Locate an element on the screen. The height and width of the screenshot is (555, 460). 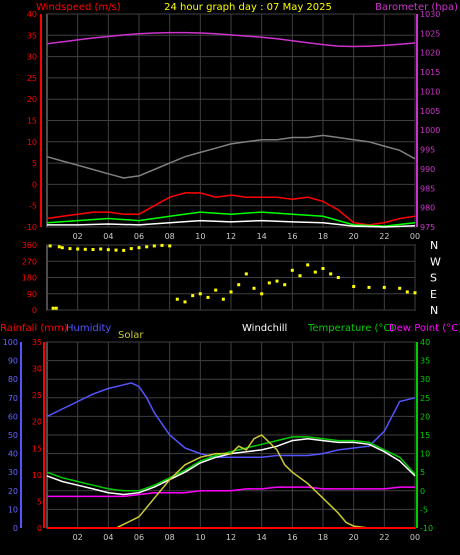
y-tick-label: 1020 is located at coordinates (430, 53).